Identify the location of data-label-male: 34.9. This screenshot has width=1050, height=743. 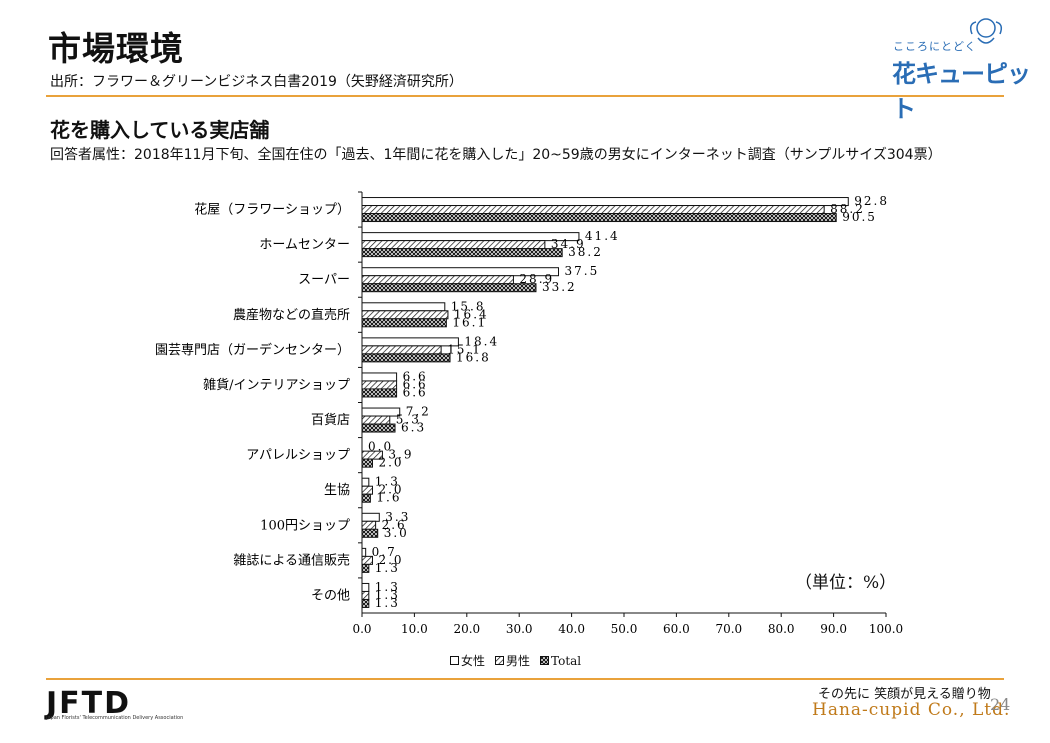
(568, 244).